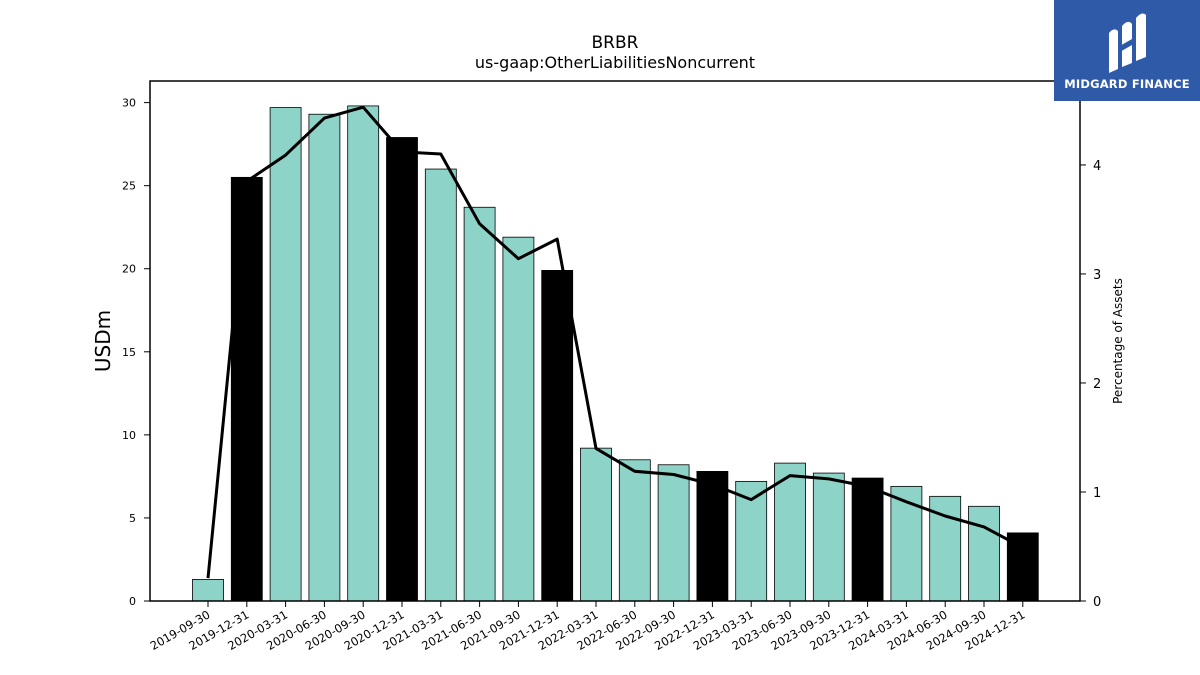  What do you see at coordinates (132, 601) in the screenshot?
I see `y-tick-label: 0` at bounding box center [132, 601].